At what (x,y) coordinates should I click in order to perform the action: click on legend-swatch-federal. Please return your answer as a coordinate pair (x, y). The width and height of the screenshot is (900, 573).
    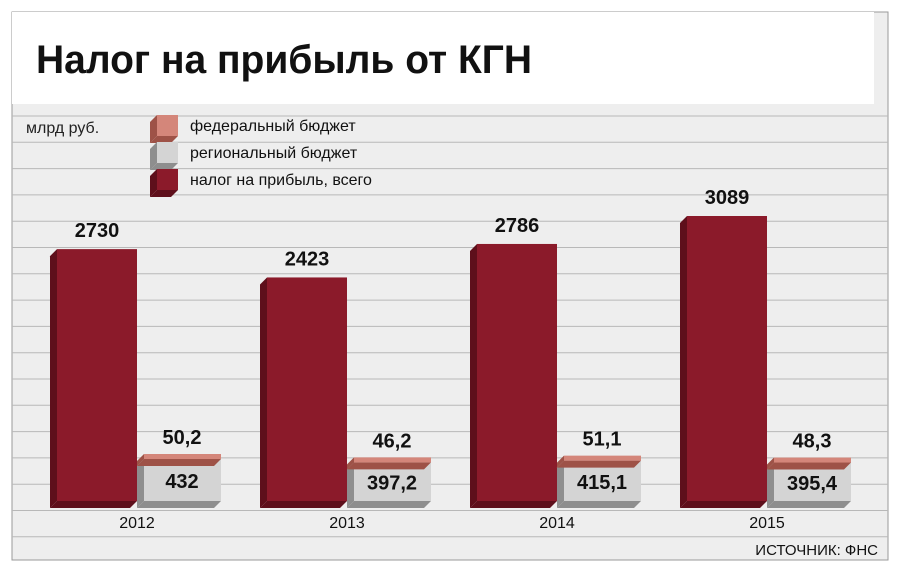
    Looking at the image, I should click on (167, 125).